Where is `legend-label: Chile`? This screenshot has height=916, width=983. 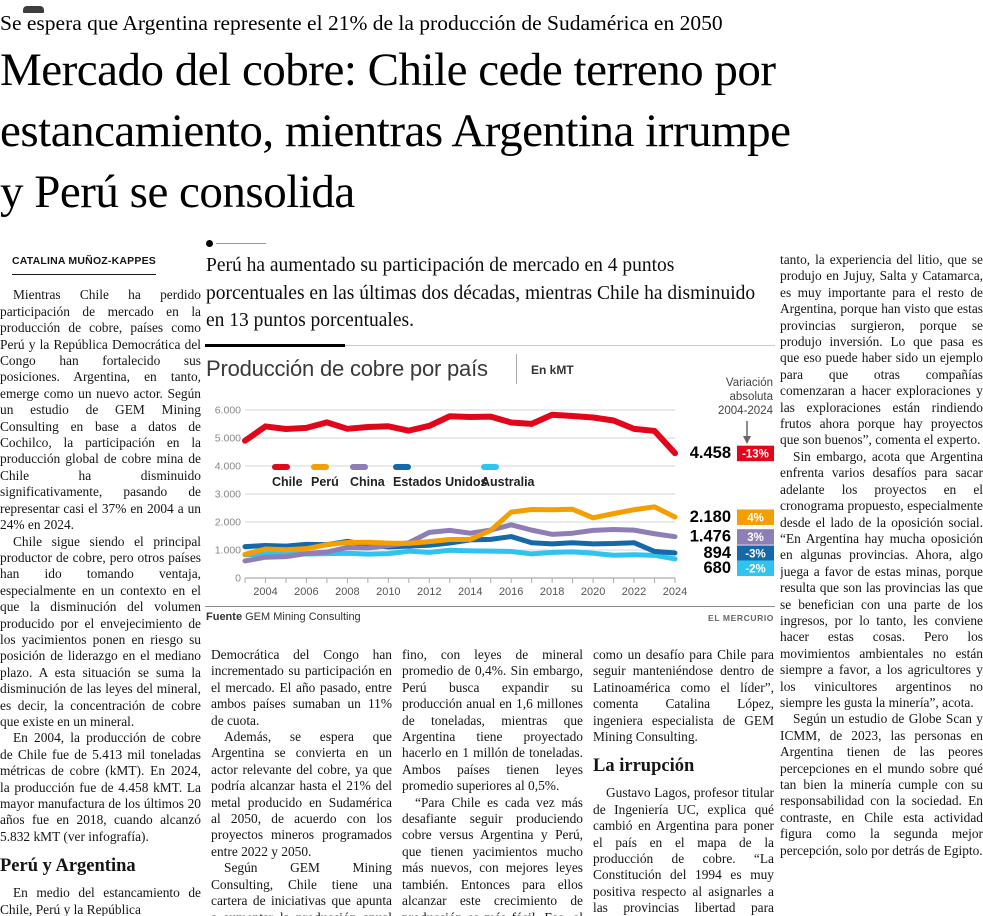
legend-label: Chile is located at coordinates (287, 482).